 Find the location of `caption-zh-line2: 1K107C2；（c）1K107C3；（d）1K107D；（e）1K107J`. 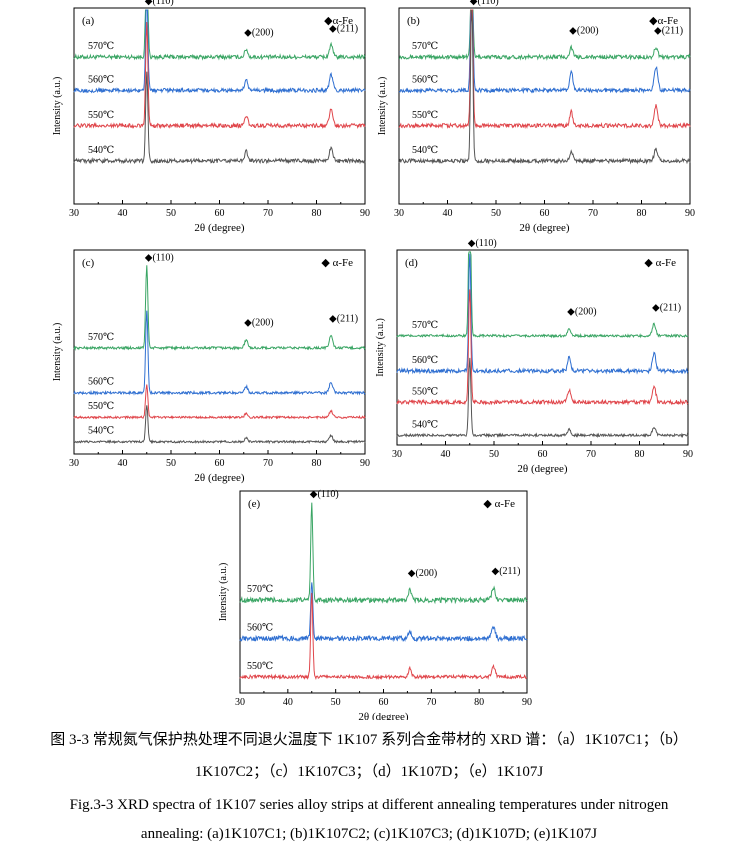

caption-zh-line2: 1K107C2；（c）1K107C3；（d）1K107D；（e）1K107J is located at coordinates (369, 772).